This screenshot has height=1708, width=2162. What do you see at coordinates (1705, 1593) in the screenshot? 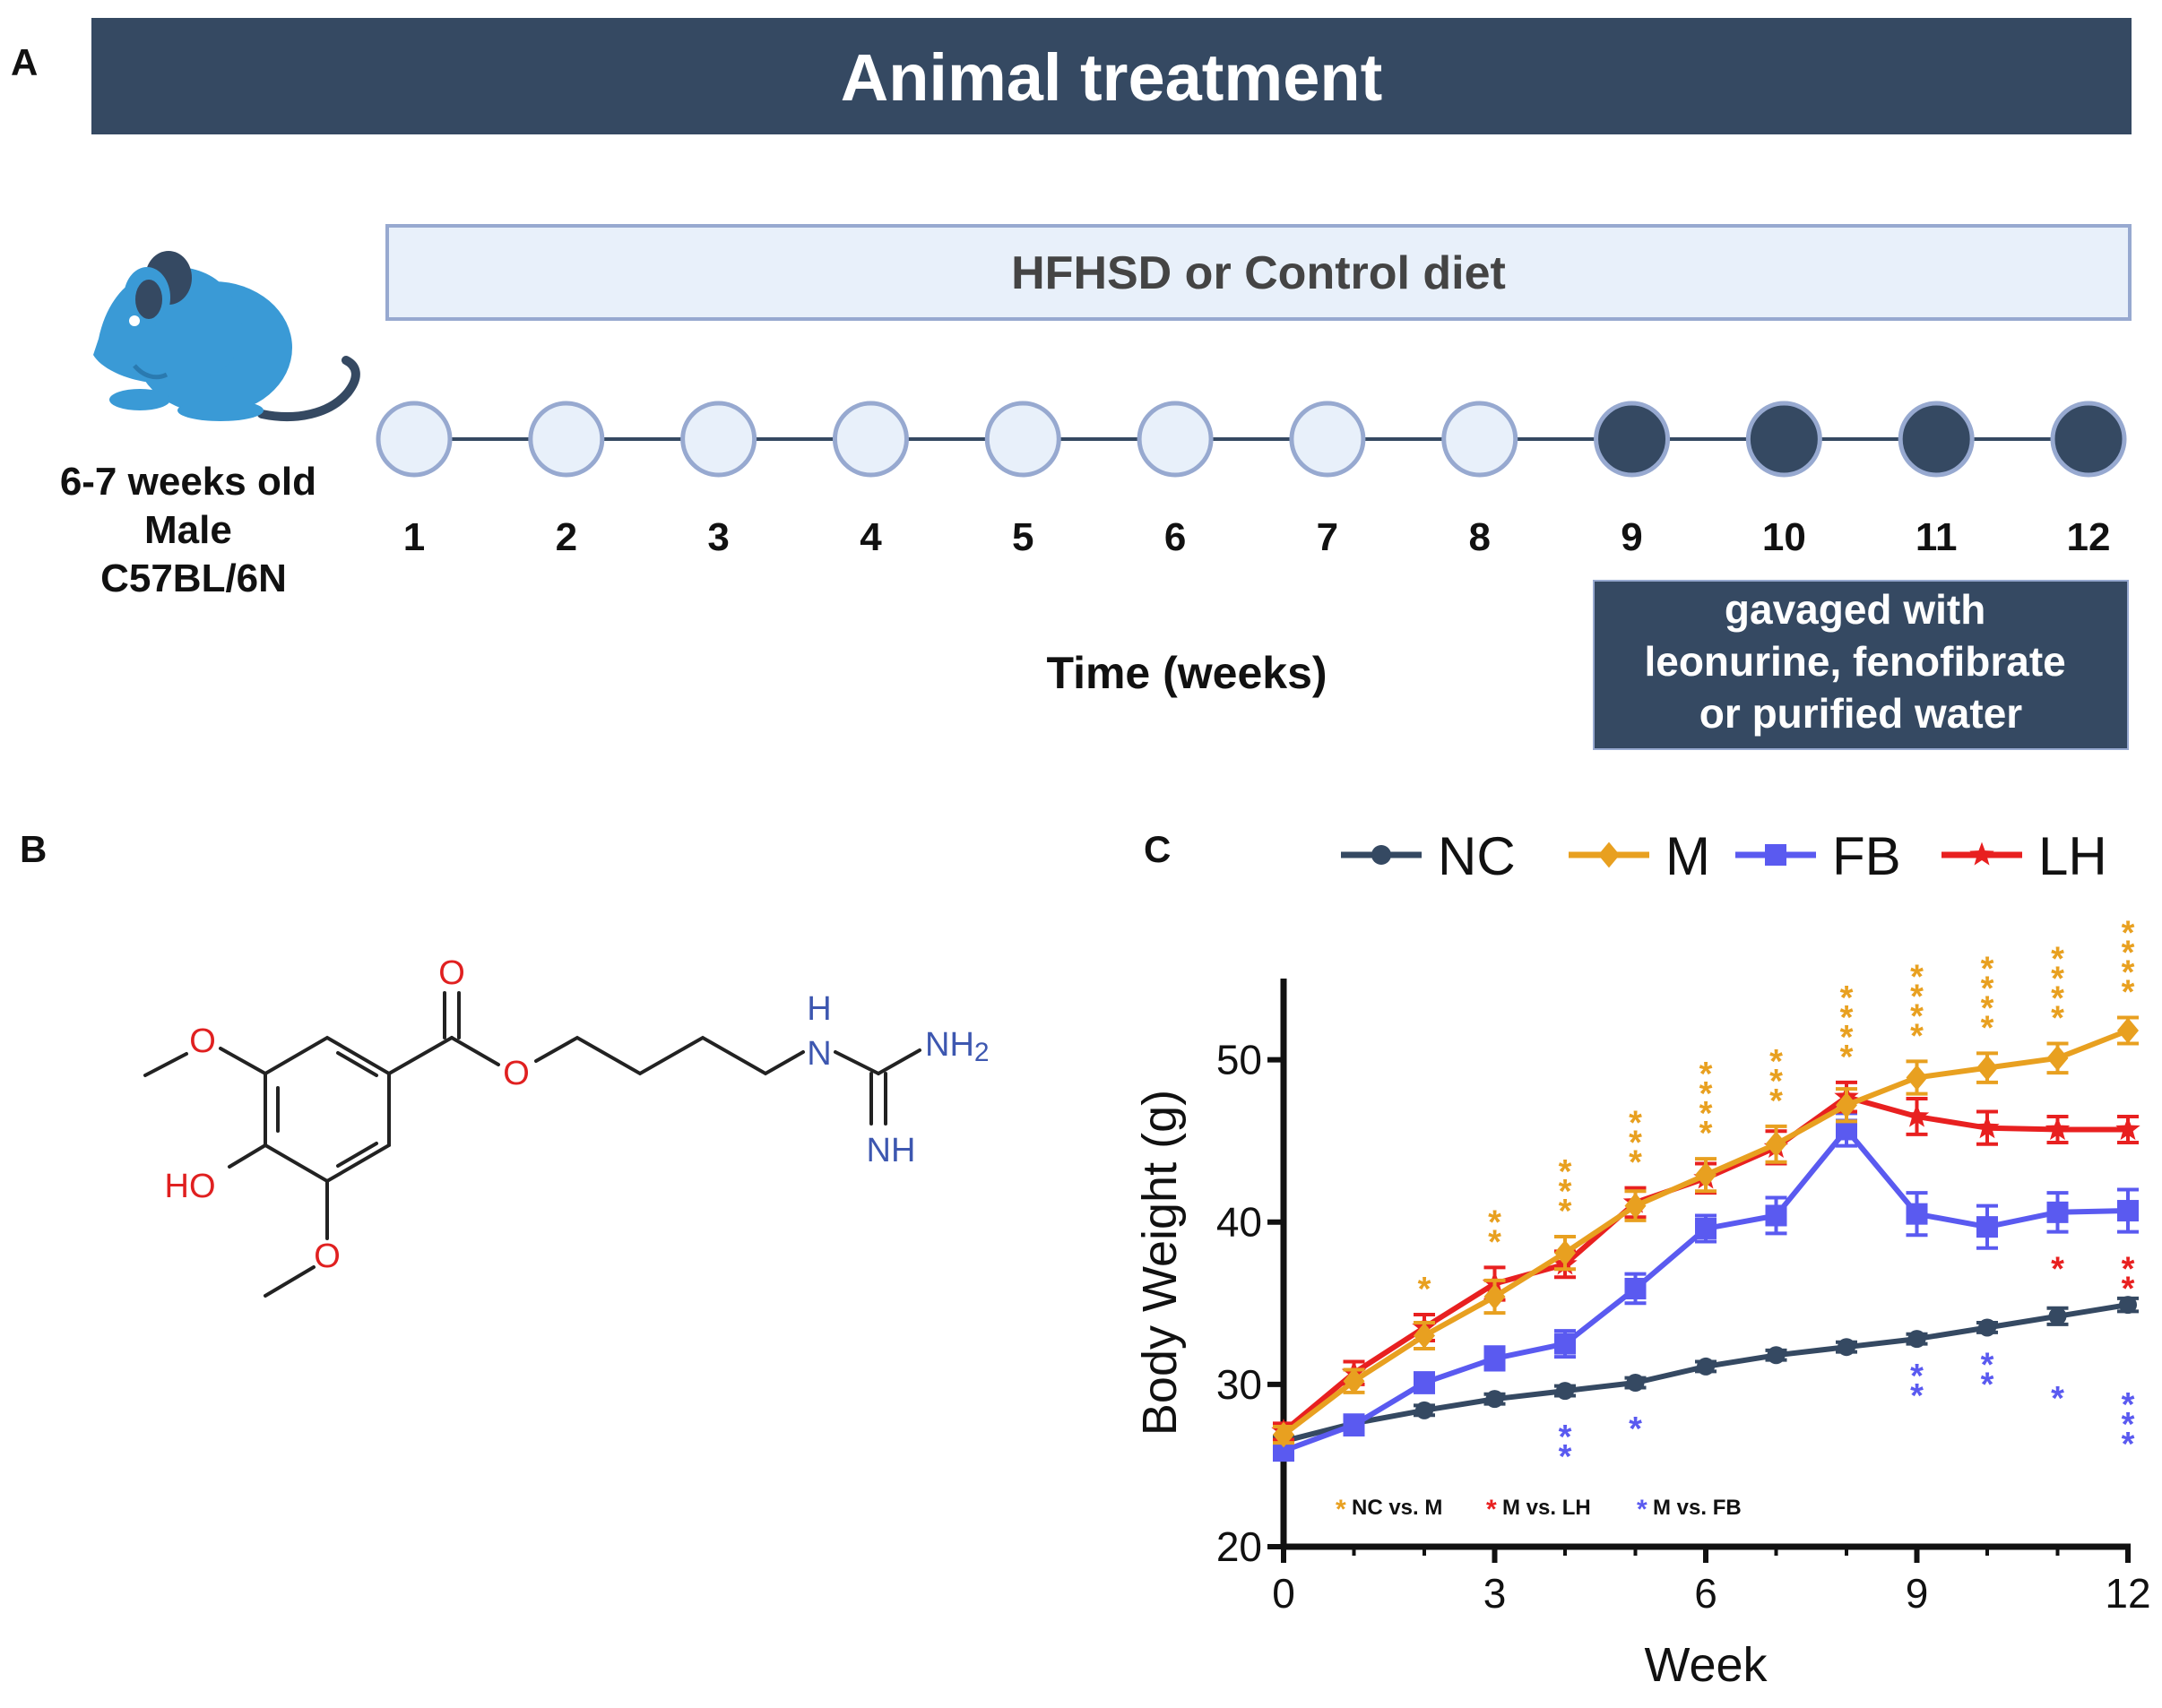
I see `x-tick-label: 6` at bounding box center [1705, 1593].